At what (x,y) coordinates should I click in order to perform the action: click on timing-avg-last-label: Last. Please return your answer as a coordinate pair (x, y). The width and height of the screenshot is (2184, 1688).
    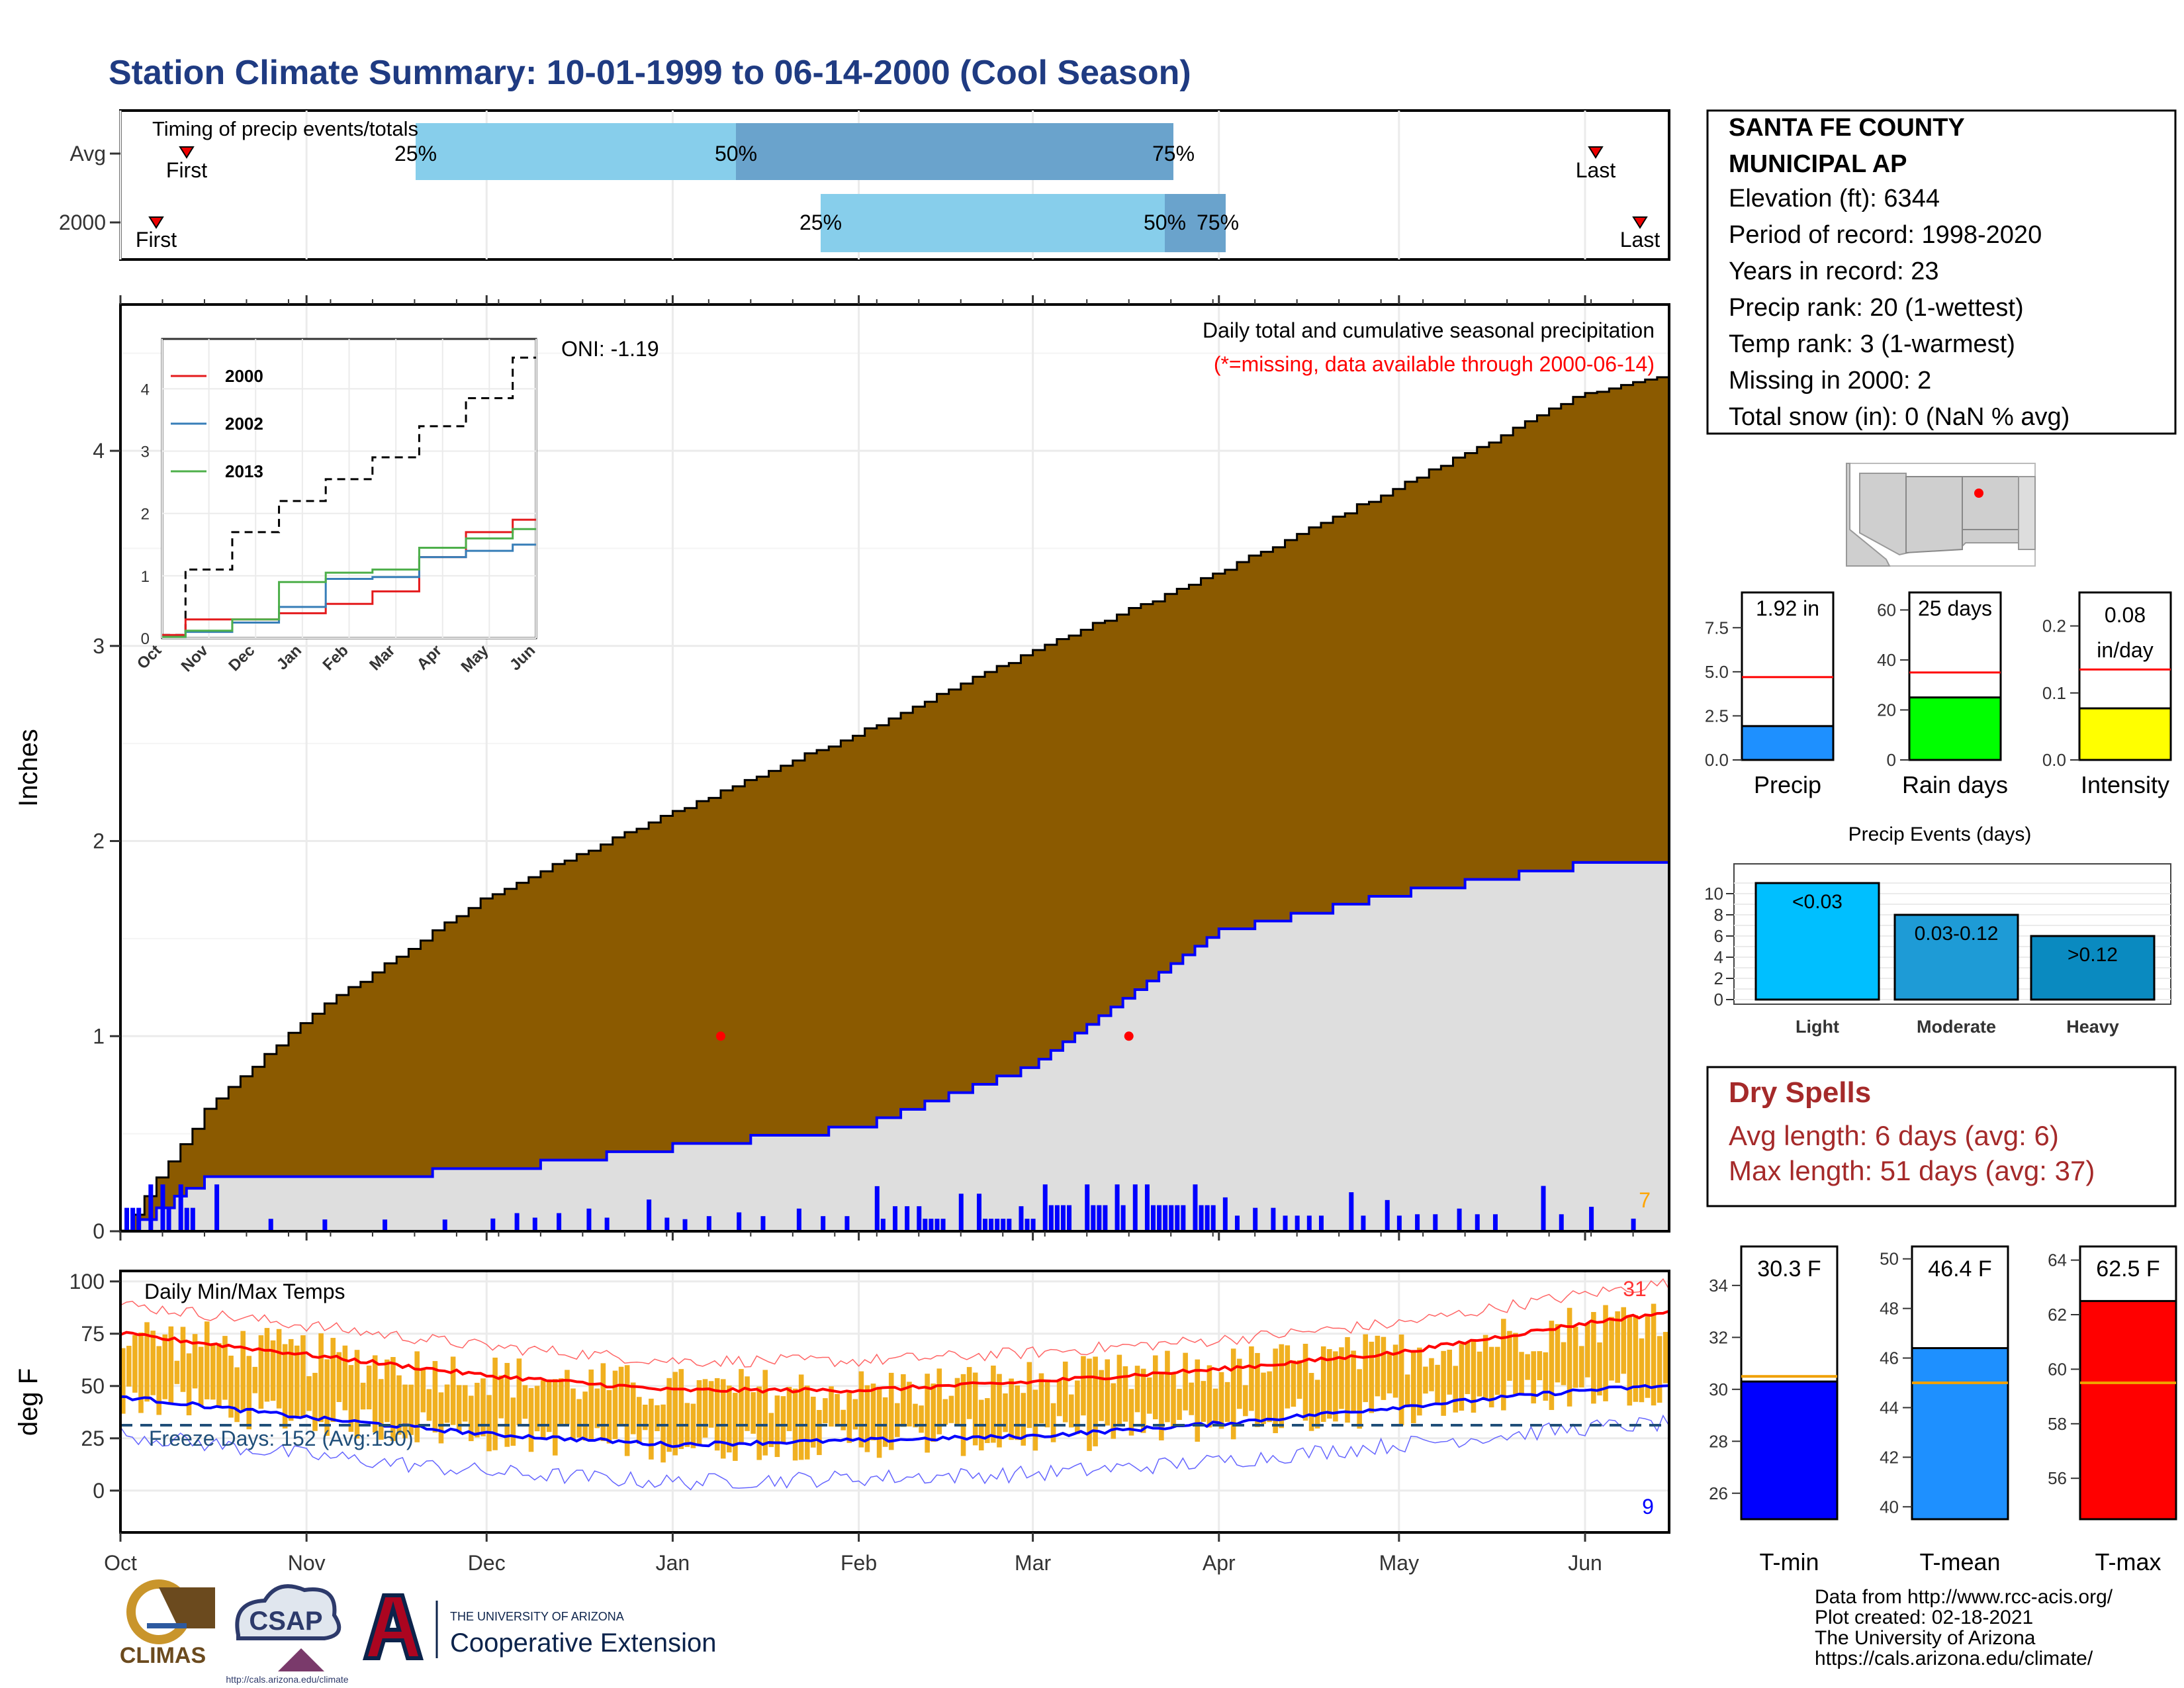
    Looking at the image, I should click on (1596, 170).